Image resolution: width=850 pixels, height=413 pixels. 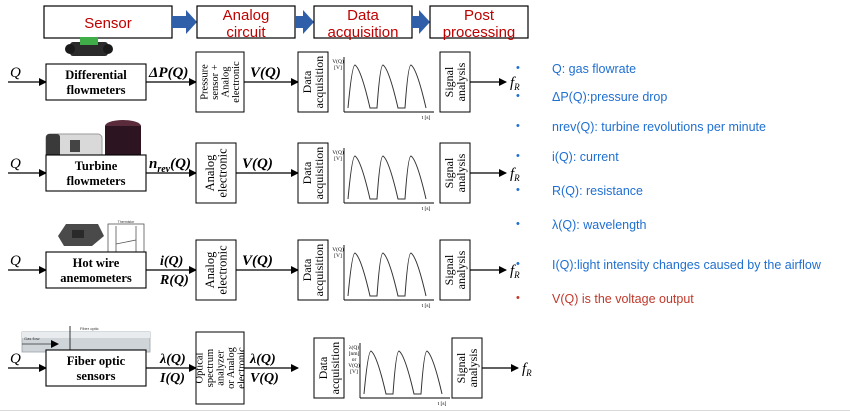 I want to click on plot-y-label: or, so click(x=354, y=360).